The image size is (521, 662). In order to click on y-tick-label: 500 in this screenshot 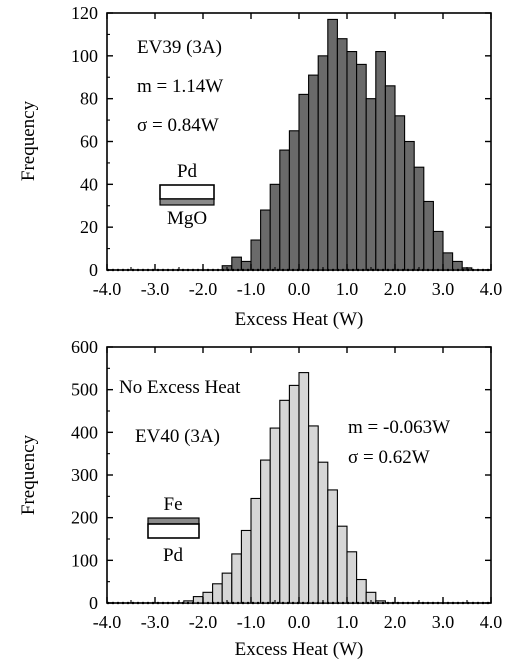, I will do `click(84, 390)`.